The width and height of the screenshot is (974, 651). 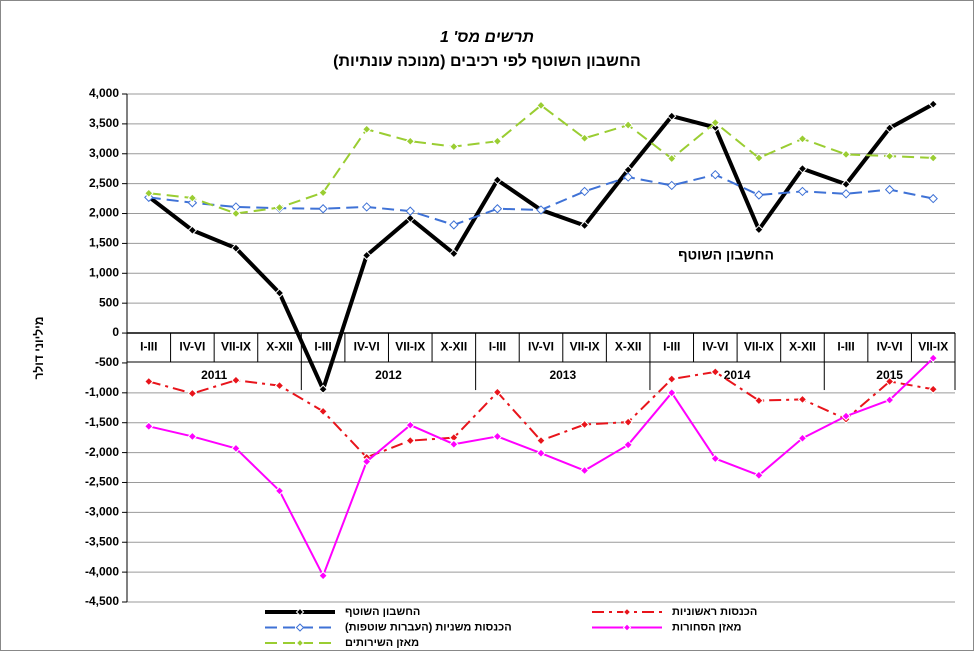 I want to click on year-label: 2011, so click(x=214, y=375).